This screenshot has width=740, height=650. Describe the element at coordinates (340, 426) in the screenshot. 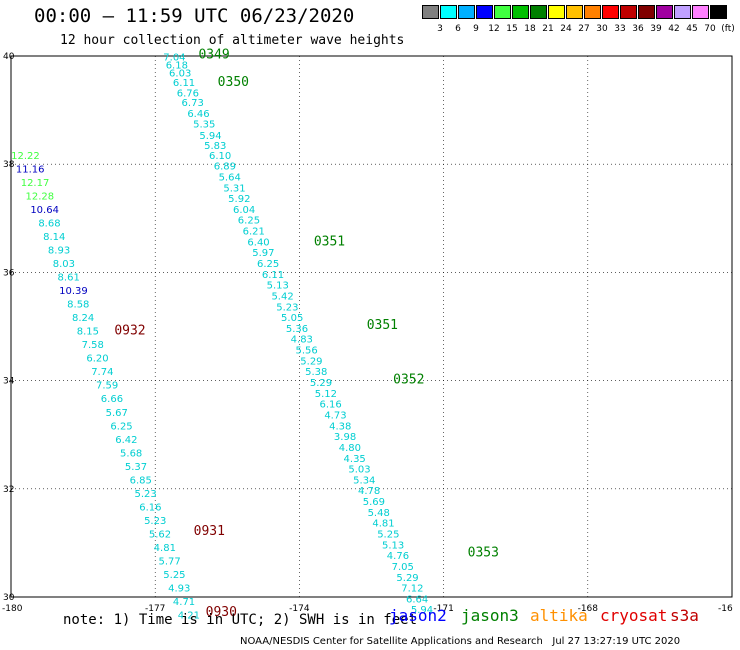

I see `wave-height-value: 4.38` at that location.